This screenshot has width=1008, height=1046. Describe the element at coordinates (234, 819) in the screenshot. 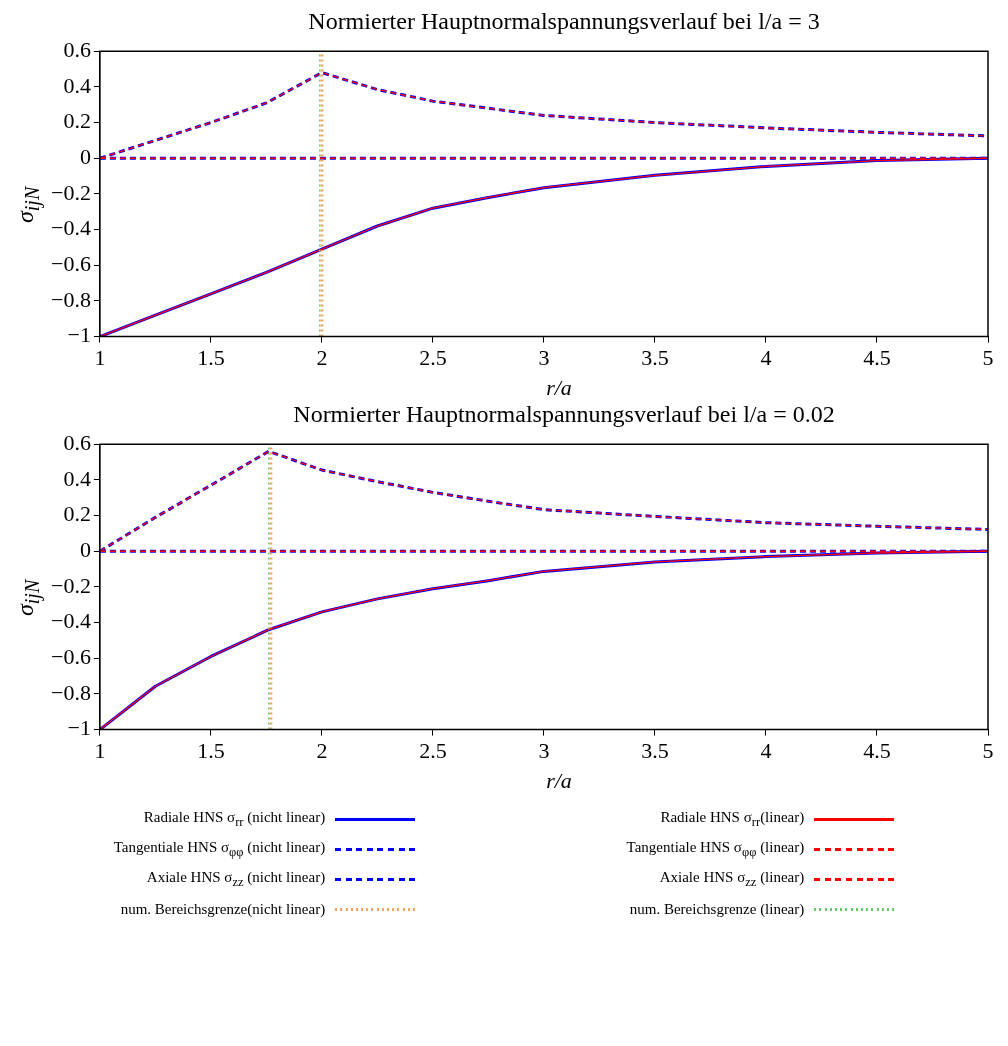

I see `legend-label: Radiale HNS σ$_{rr}$ (nicht linear)` at that location.